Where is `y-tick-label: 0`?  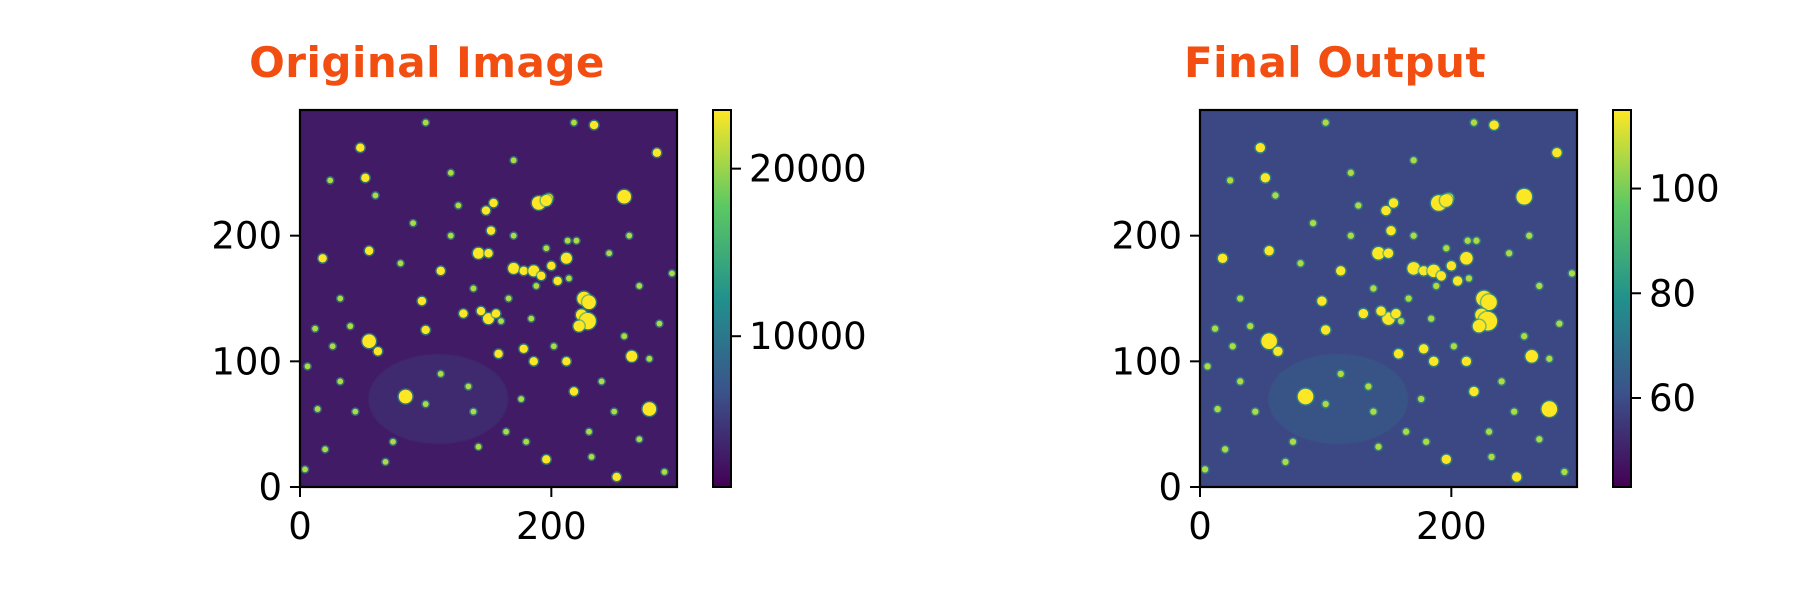 y-tick-label: 0 is located at coordinates (270, 487).